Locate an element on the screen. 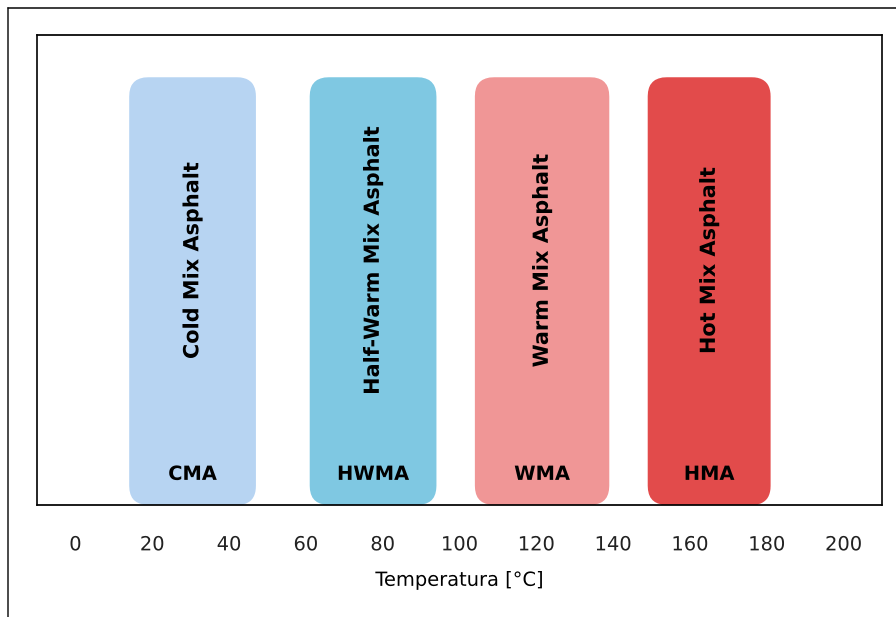 The width and height of the screenshot is (896, 617). x-tick-label: 0 is located at coordinates (75, 543).